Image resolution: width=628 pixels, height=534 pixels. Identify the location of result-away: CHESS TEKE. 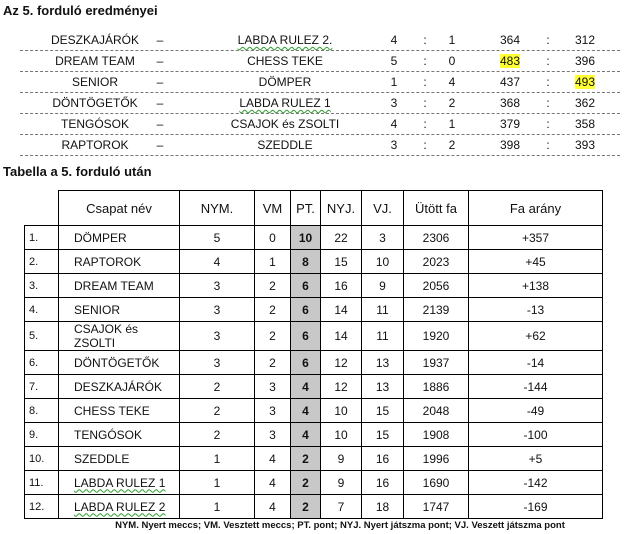
(285, 61).